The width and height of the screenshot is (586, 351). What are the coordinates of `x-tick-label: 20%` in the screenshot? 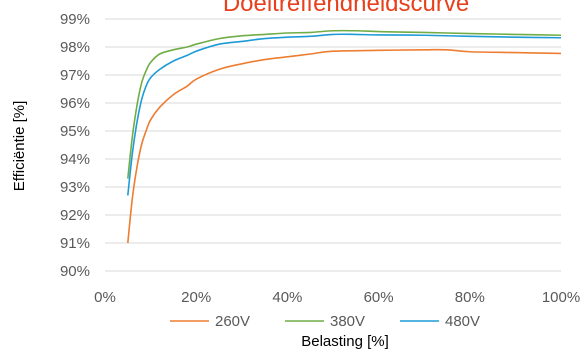 It's located at (196, 297).